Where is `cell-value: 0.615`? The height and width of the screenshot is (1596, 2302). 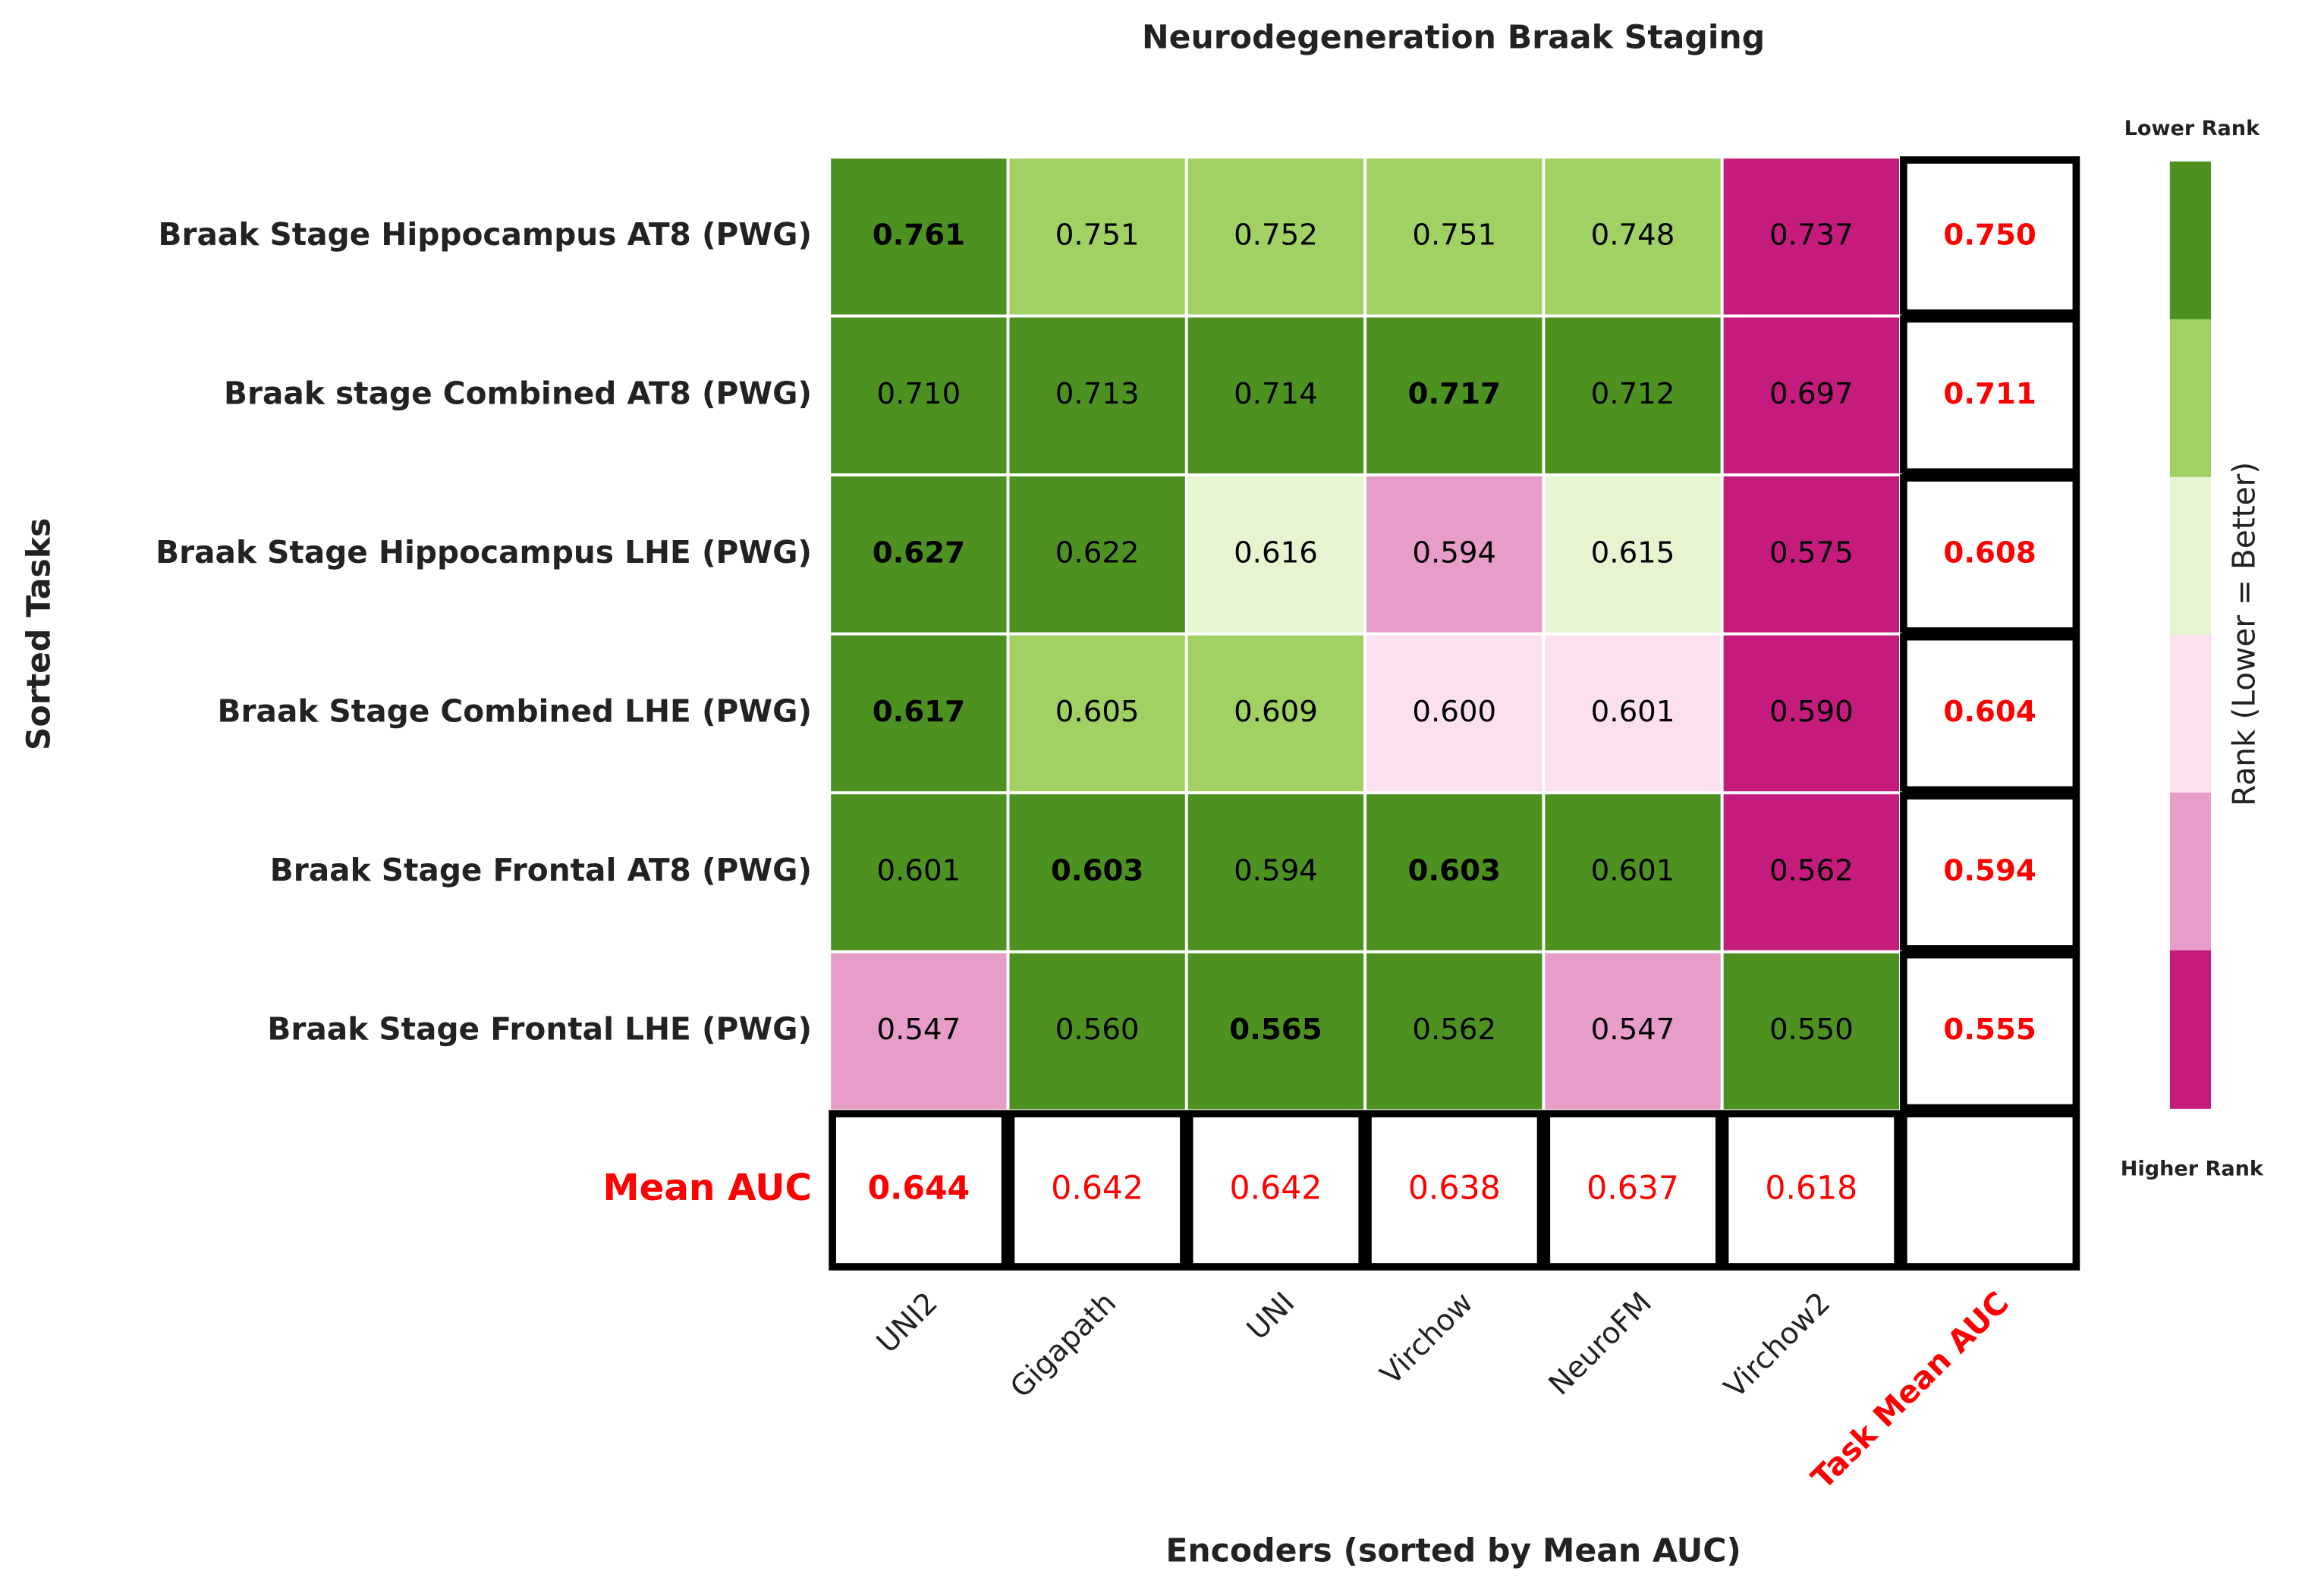
cell-value: 0.615 is located at coordinates (1633, 553).